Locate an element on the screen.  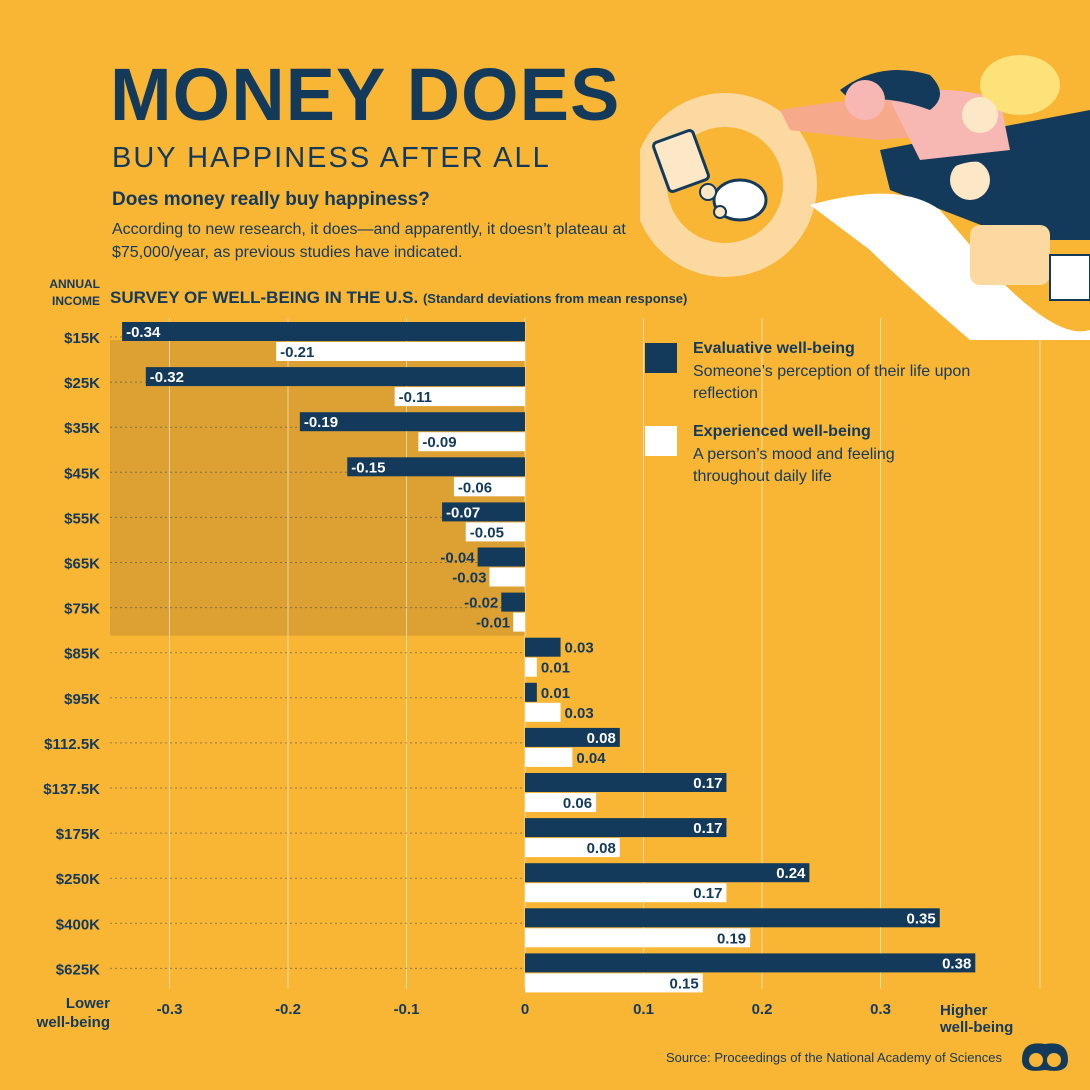
chart-title-main: SURVEY OF WELL-BEING IN THE U.S. is located at coordinates (264, 297).